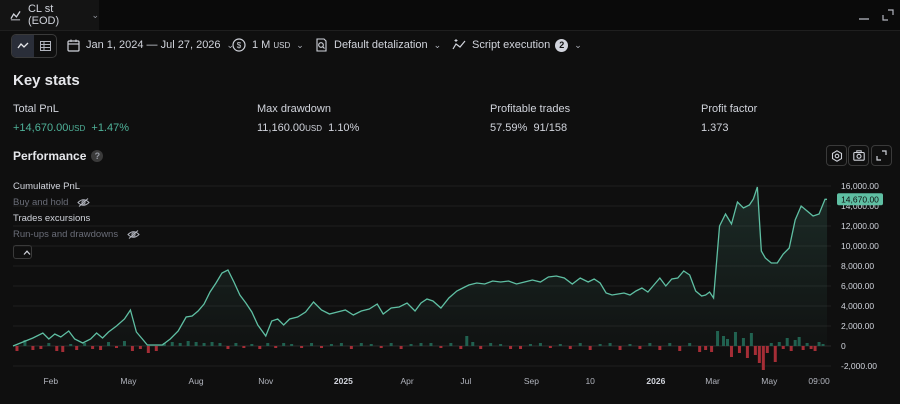 This screenshot has width=900, height=404. What do you see at coordinates (530, 128) in the screenshot?
I see `stat-value: 57.59% 91/158` at bounding box center [530, 128].